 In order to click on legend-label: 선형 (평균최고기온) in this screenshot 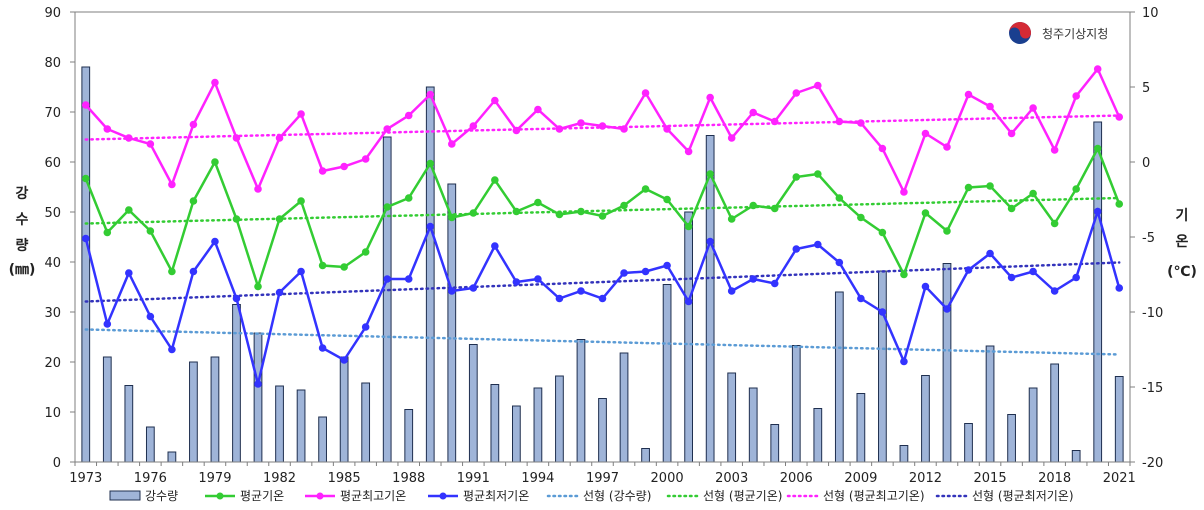, I will do `click(874, 496)`.